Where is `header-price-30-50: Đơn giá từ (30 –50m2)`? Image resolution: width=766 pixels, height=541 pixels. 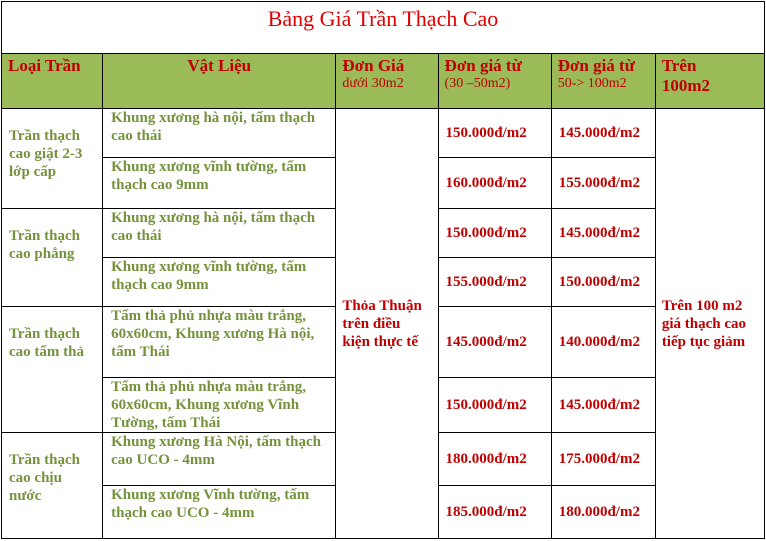
header-price-30-50: Đơn giá từ (30 –50m2) is located at coordinates (494, 81).